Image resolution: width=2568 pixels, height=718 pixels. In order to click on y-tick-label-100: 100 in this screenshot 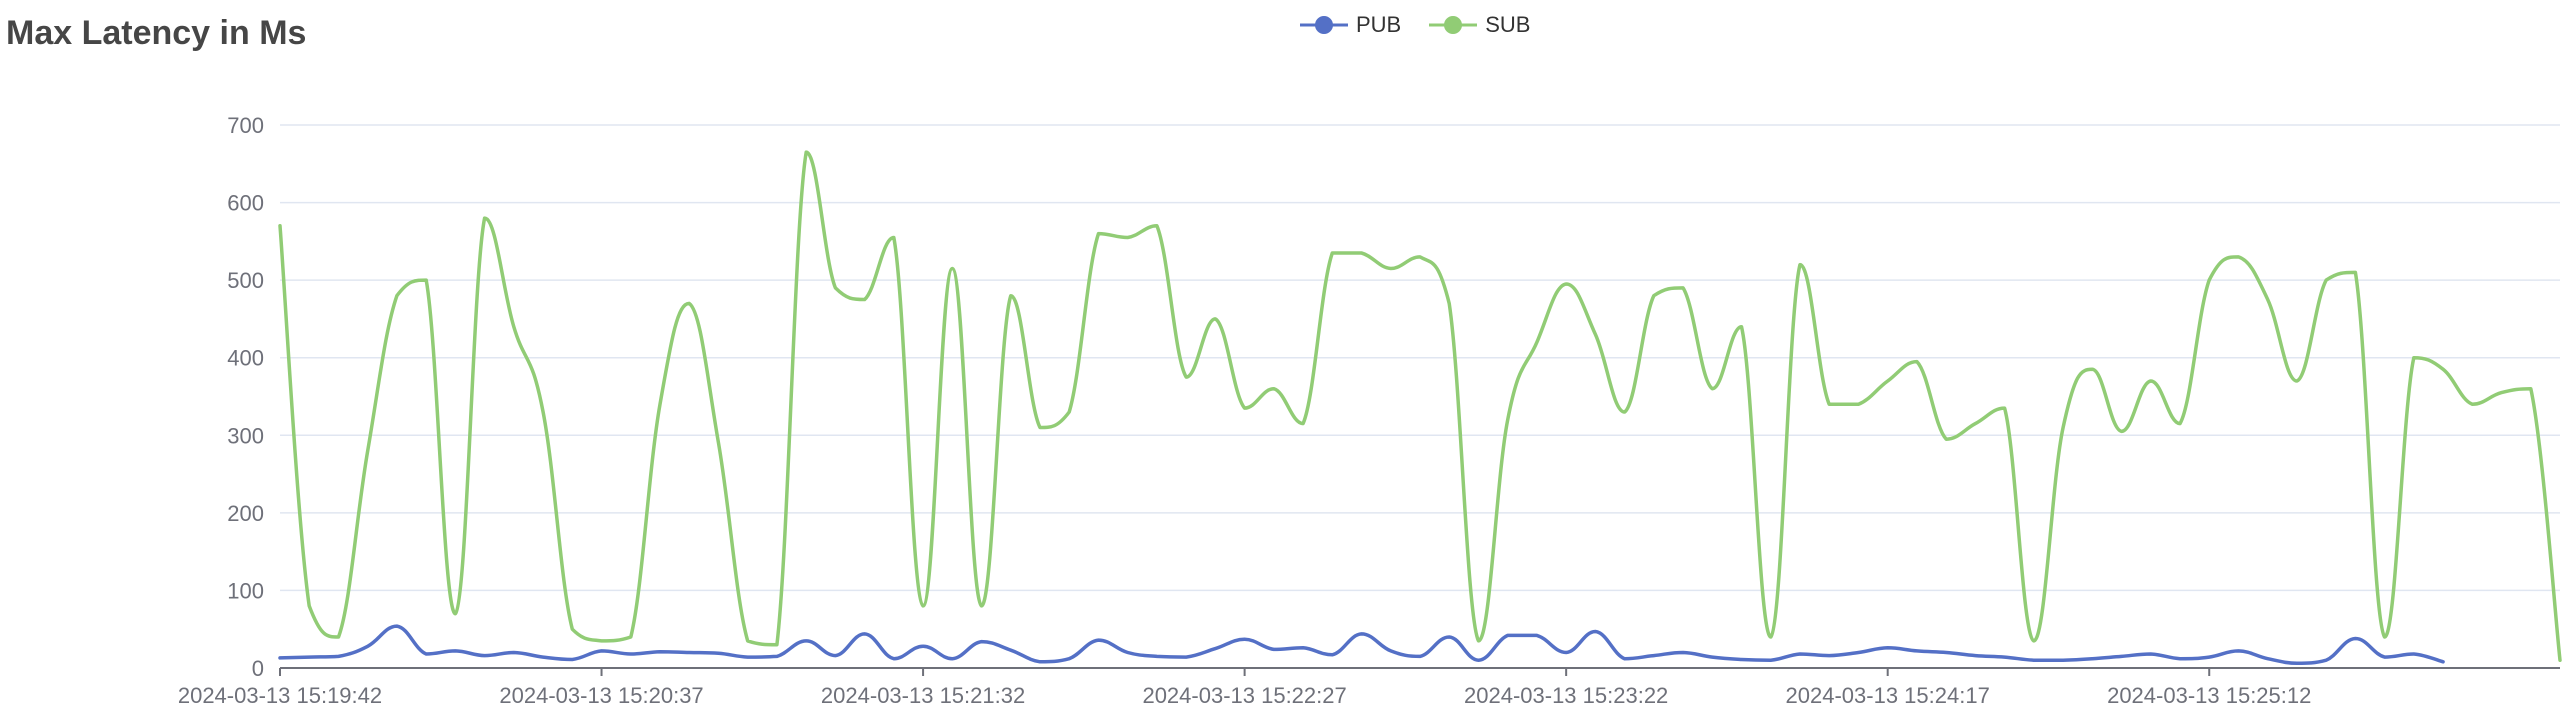, I will do `click(245, 590)`.